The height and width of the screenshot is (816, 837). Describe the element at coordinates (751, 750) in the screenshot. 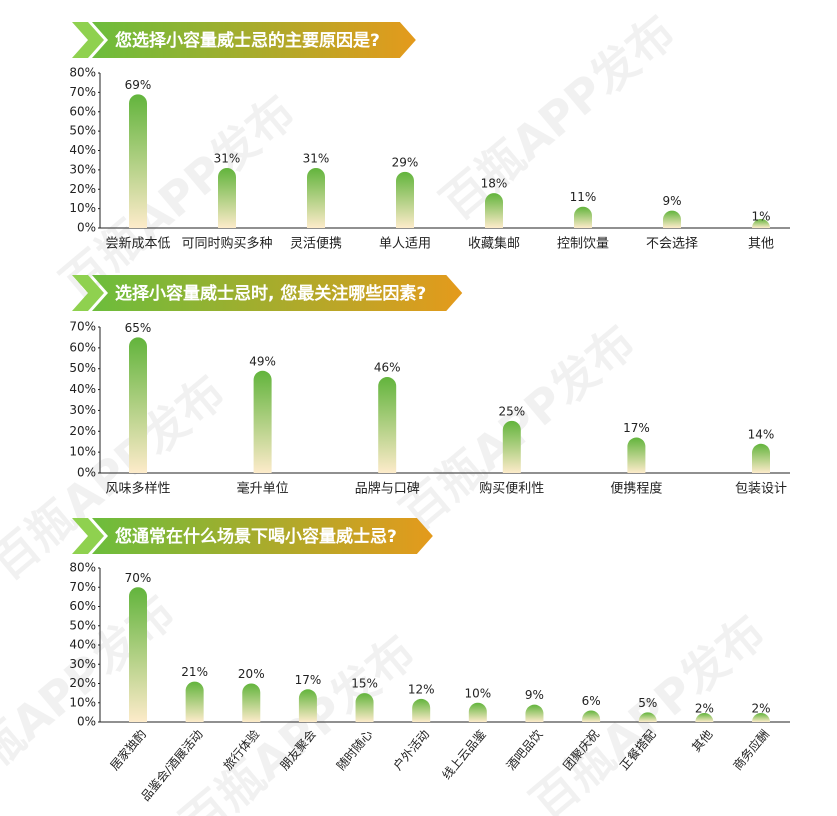

I see `x-tick-label: 商务应酬` at that location.